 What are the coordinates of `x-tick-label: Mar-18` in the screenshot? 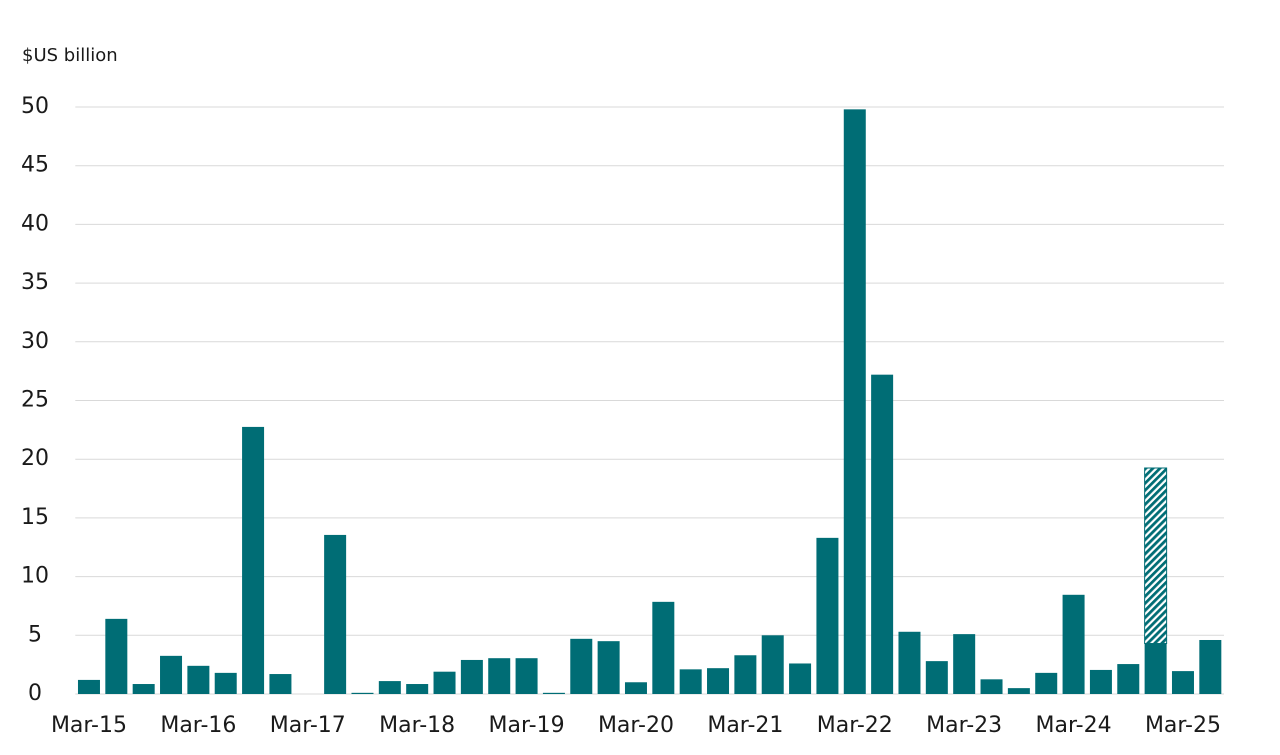 It's located at (417, 725).